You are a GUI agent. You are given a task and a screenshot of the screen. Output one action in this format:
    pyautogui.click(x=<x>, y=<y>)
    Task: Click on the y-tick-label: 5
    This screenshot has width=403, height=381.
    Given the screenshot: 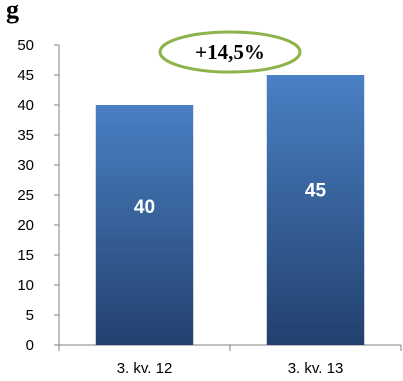 What is the action you would take?
    pyautogui.click(x=30, y=315)
    